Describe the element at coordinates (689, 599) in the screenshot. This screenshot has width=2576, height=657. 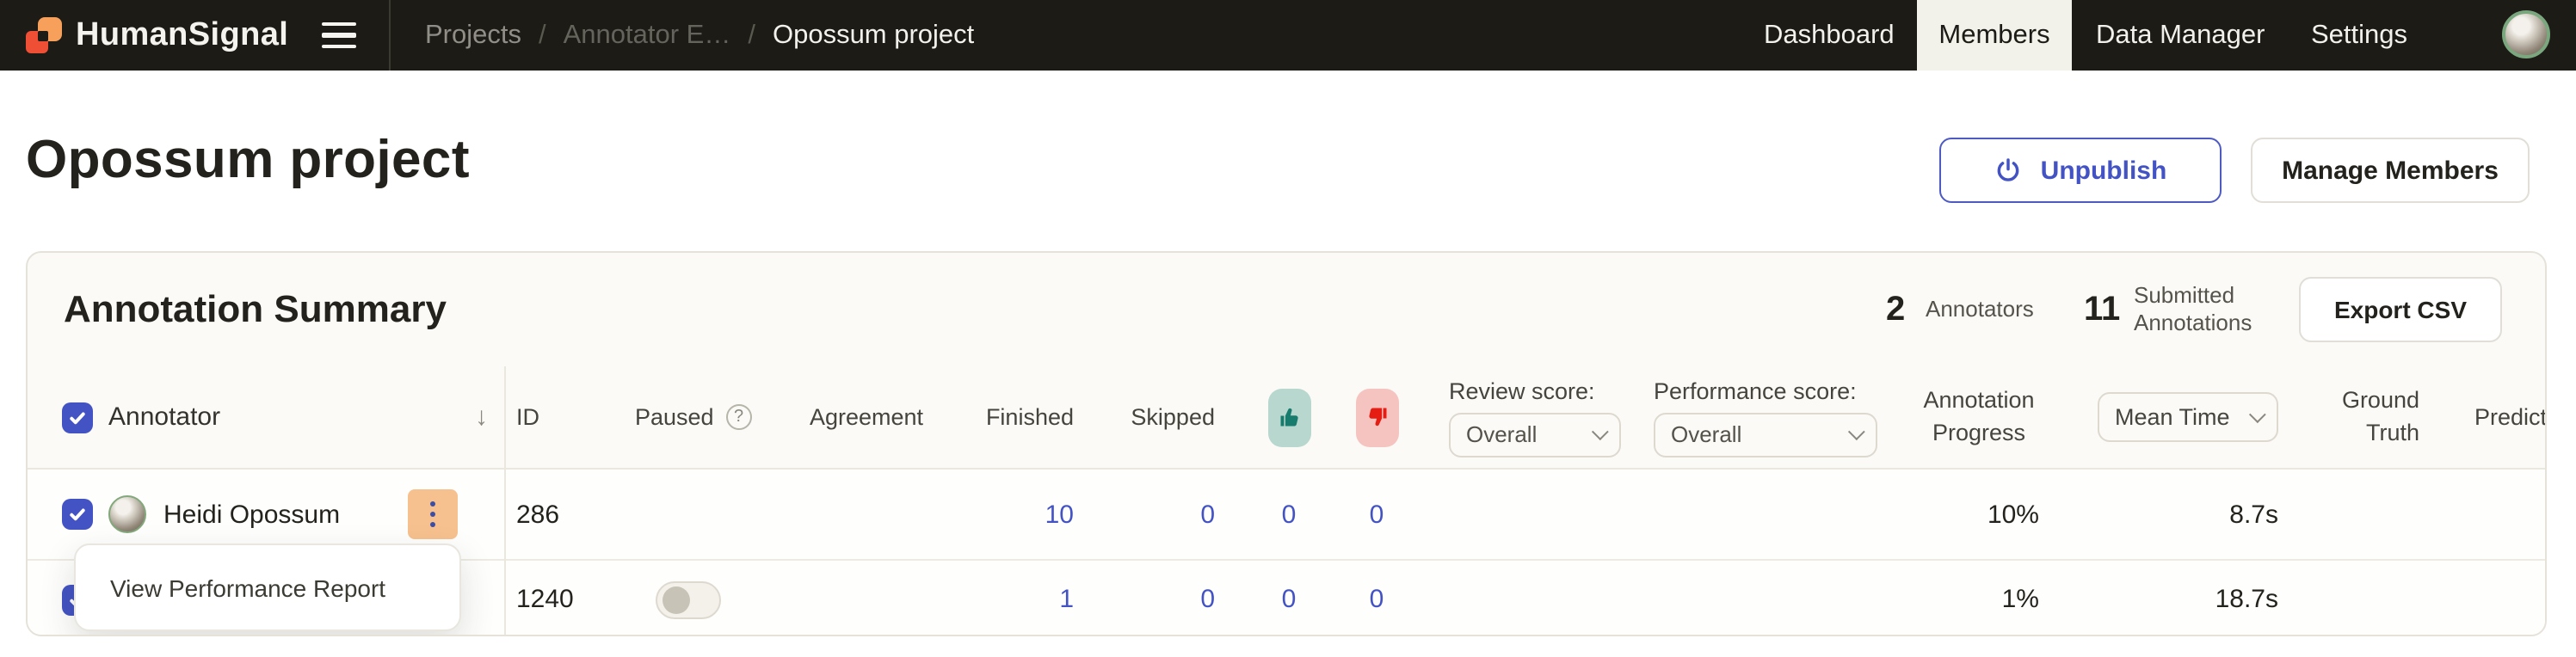
I see `paused-toggle-off` at that location.